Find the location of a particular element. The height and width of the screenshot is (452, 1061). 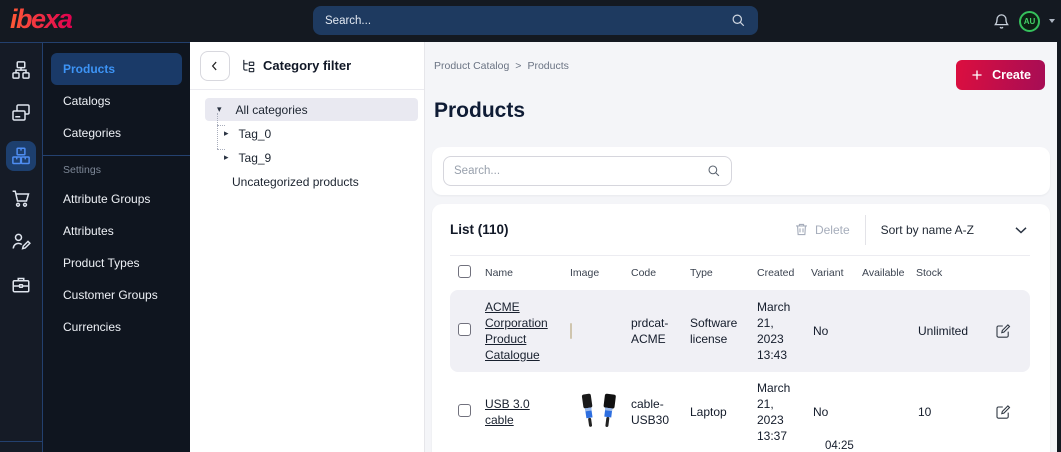

toolbar-divider is located at coordinates (865, 229).